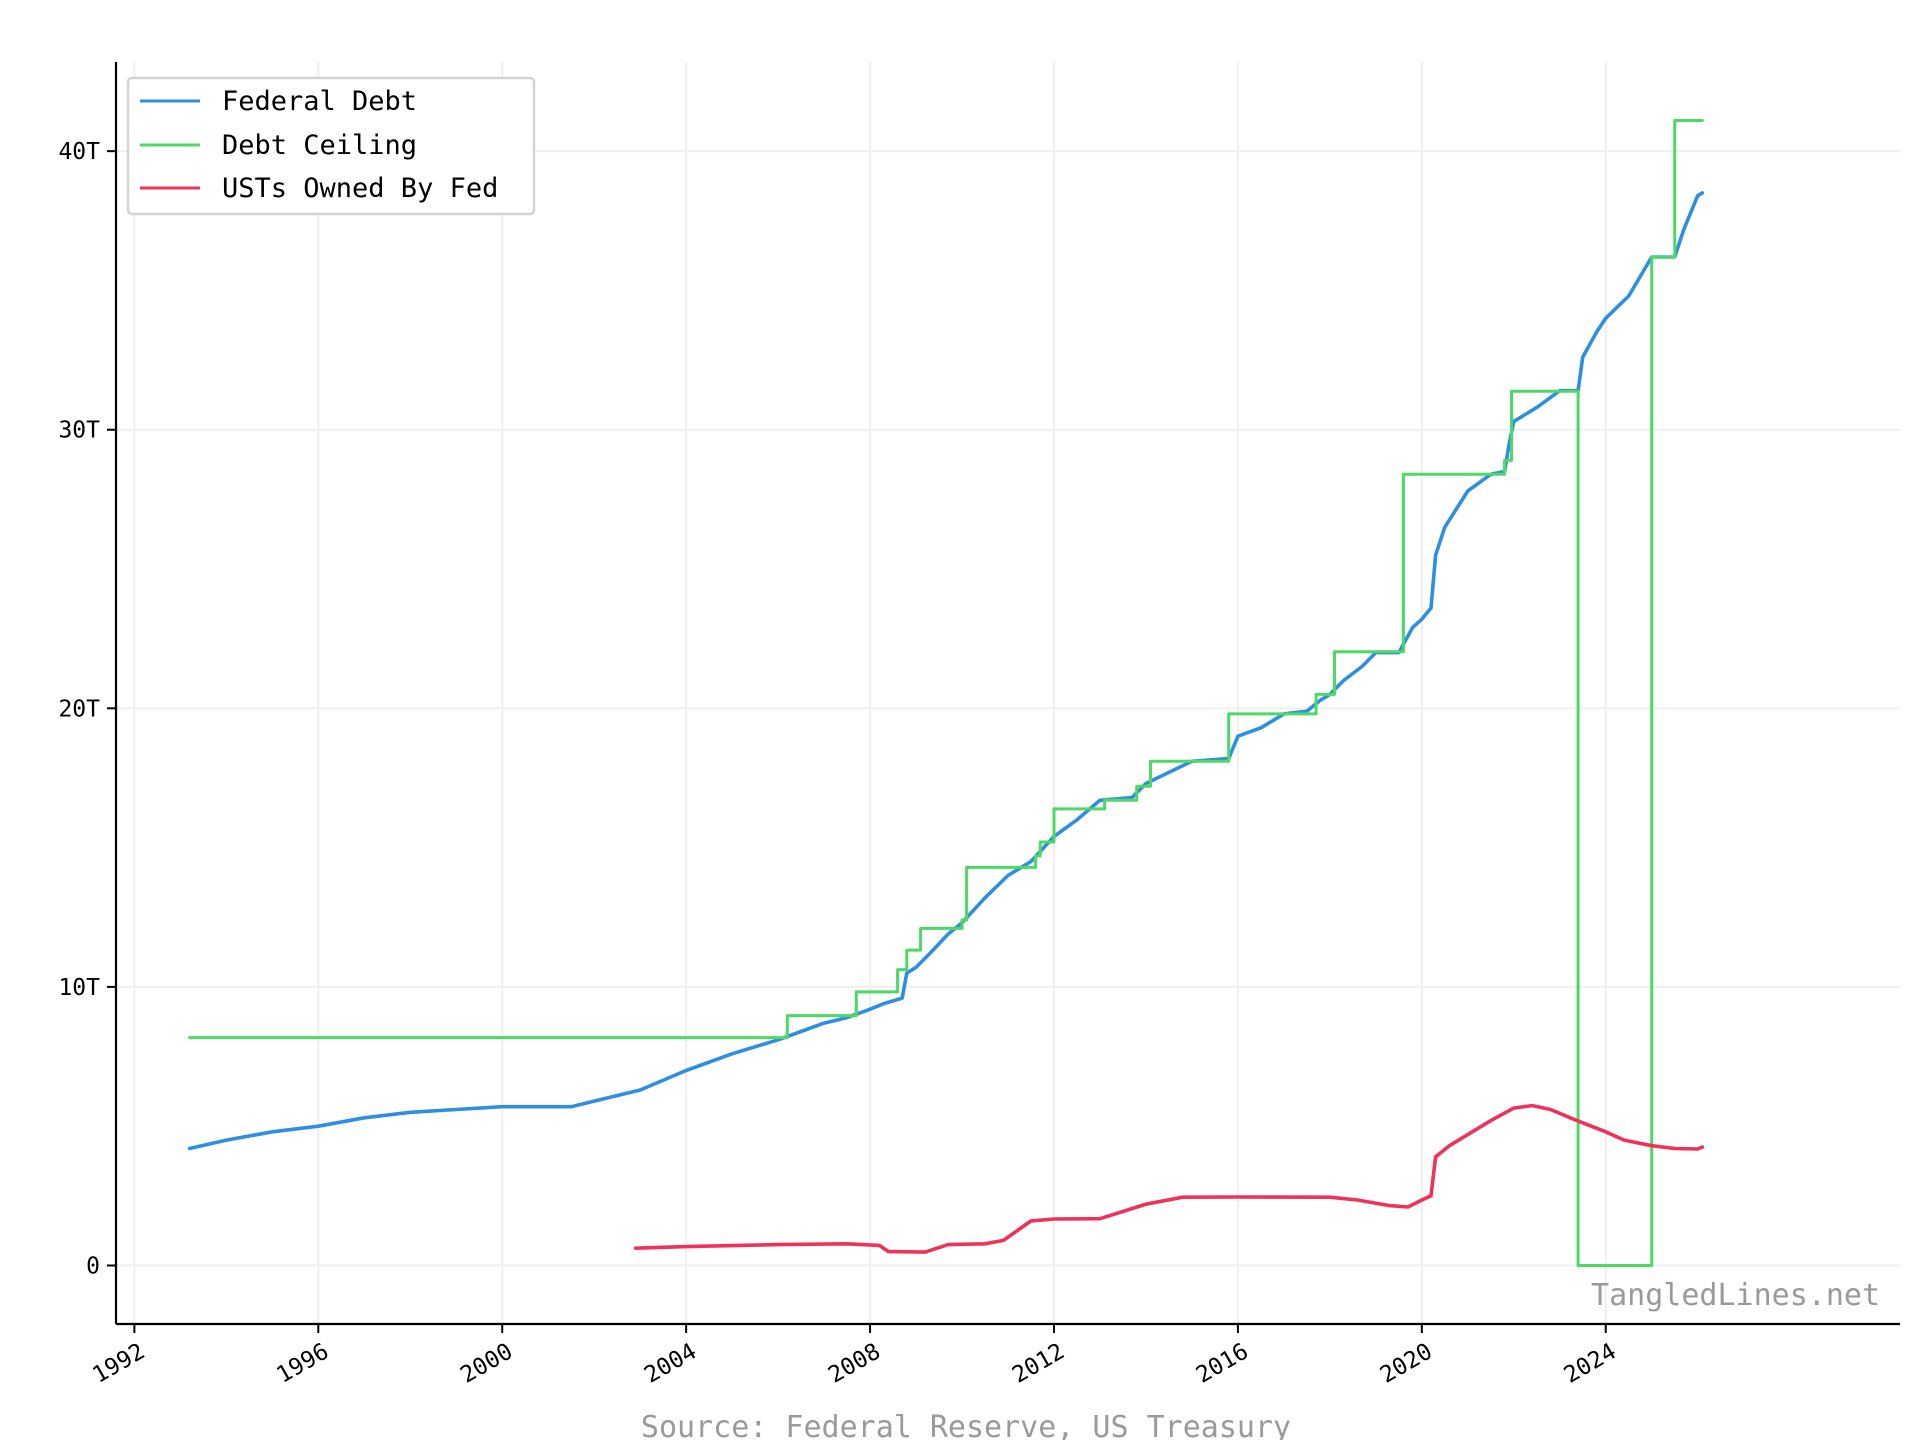 The image size is (1920, 1440). I want to click on legend-box, so click(331, 146).